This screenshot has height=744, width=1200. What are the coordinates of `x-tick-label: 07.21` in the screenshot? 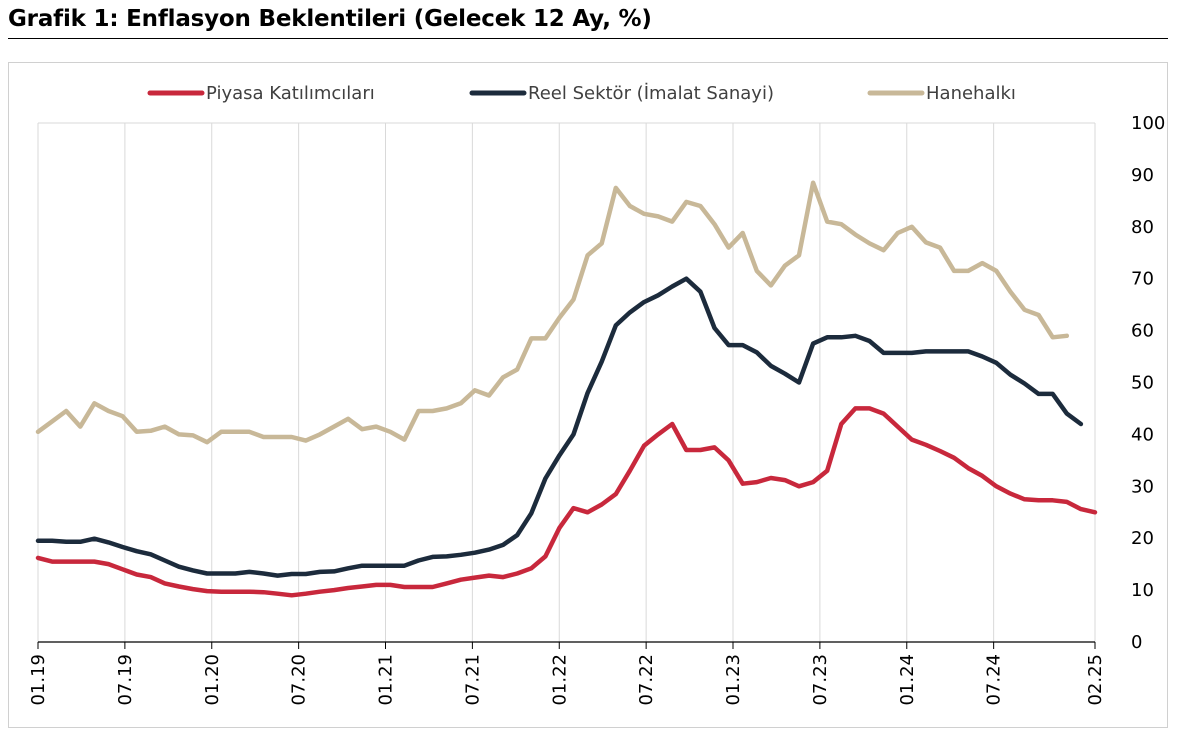 It's located at (472, 680).